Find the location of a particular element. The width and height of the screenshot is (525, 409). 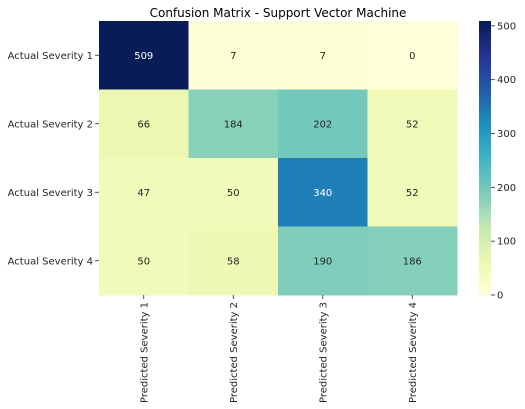

cell-value-label: 50 is located at coordinates (233, 193).